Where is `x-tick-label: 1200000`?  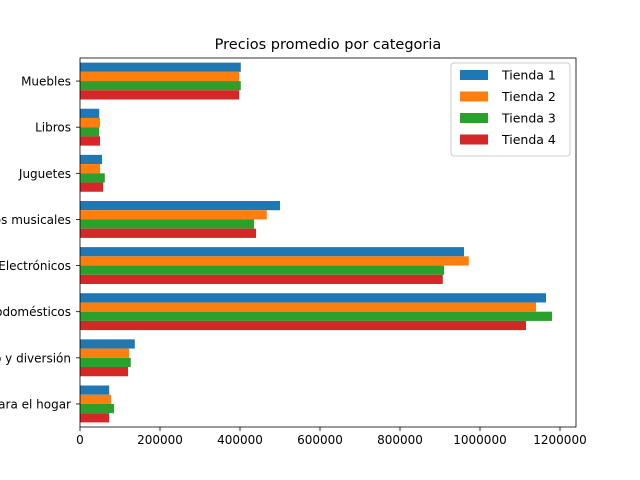
x-tick-label: 1200000 is located at coordinates (559, 440).